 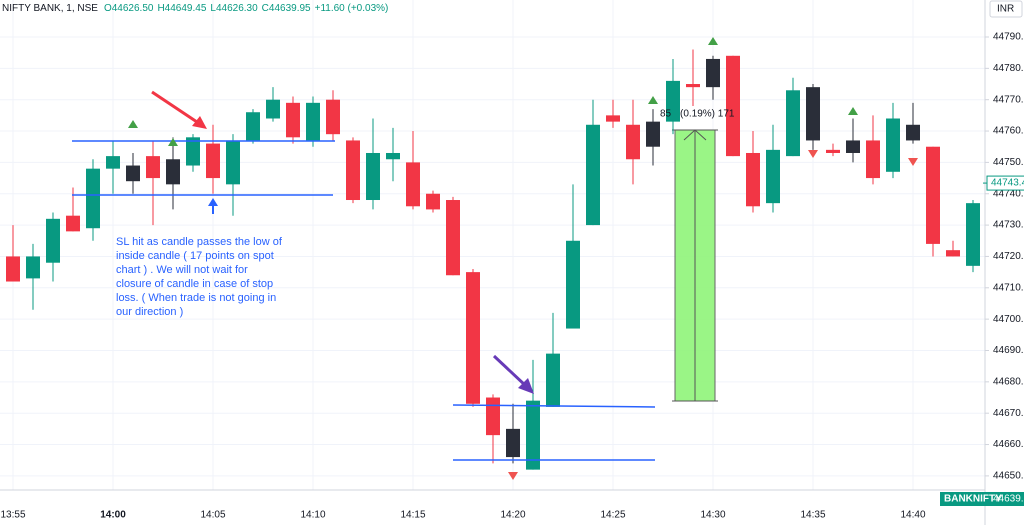 I want to click on y-tick-label: 44780.00, so click(x=1008, y=68).